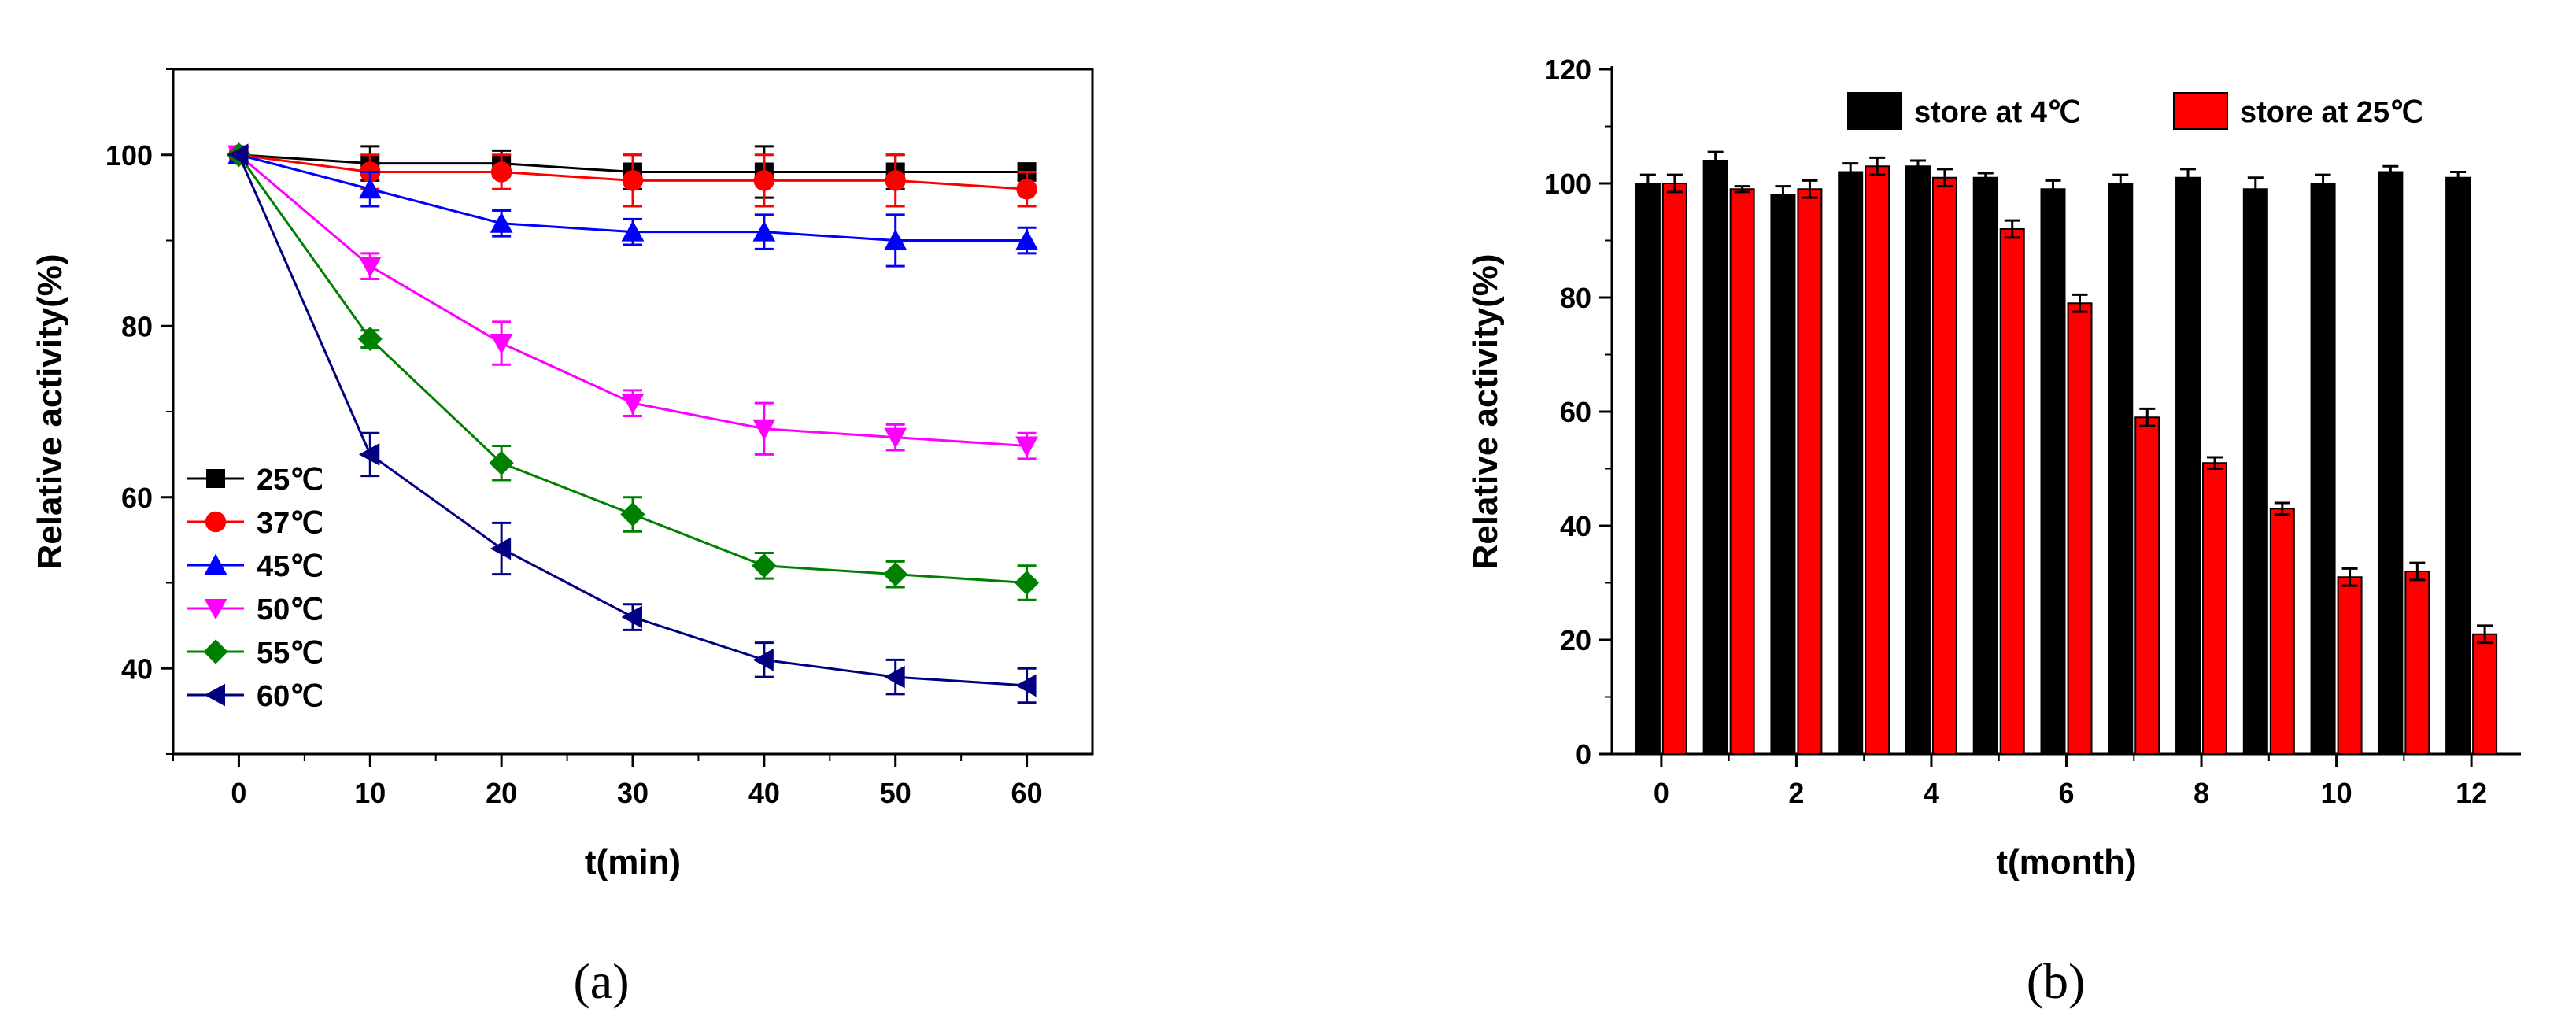 This screenshot has height=1035, width=2576. Describe the element at coordinates (290, 566) in the screenshot. I see `panel-a-legend-label: 45℃` at that location.